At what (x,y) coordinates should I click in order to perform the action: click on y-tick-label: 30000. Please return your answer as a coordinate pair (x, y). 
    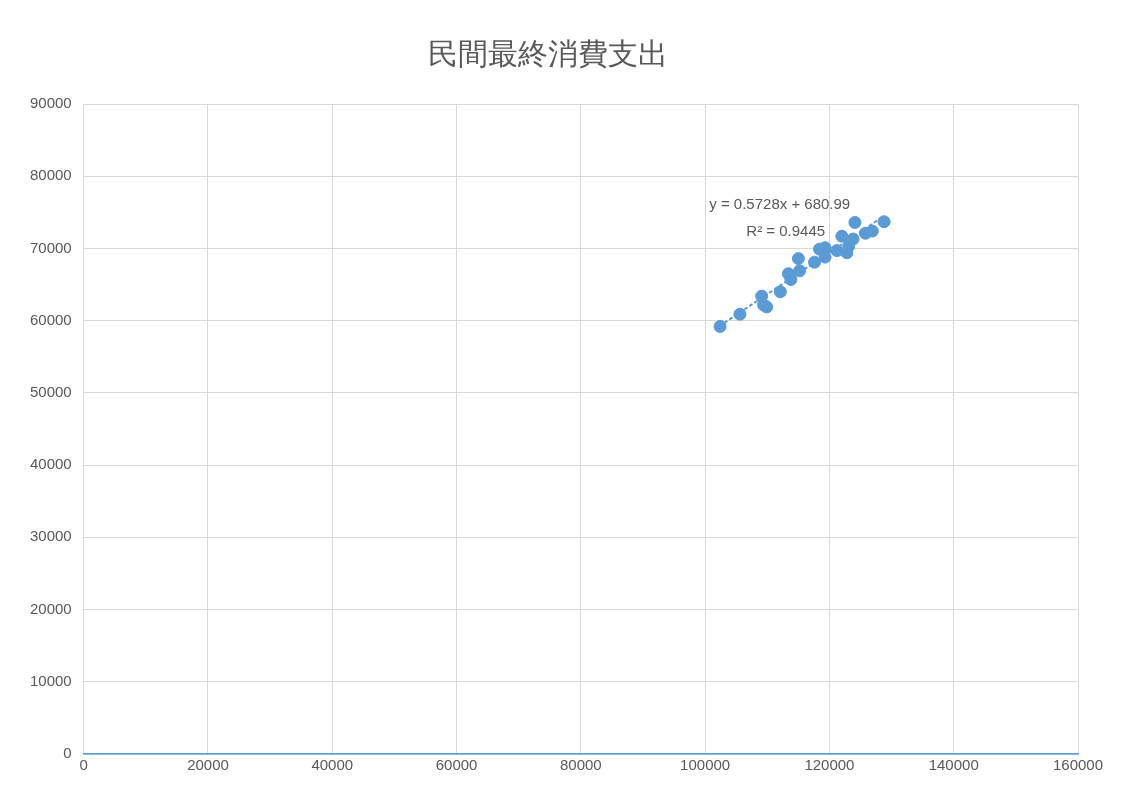
    Looking at the image, I should click on (50, 536).